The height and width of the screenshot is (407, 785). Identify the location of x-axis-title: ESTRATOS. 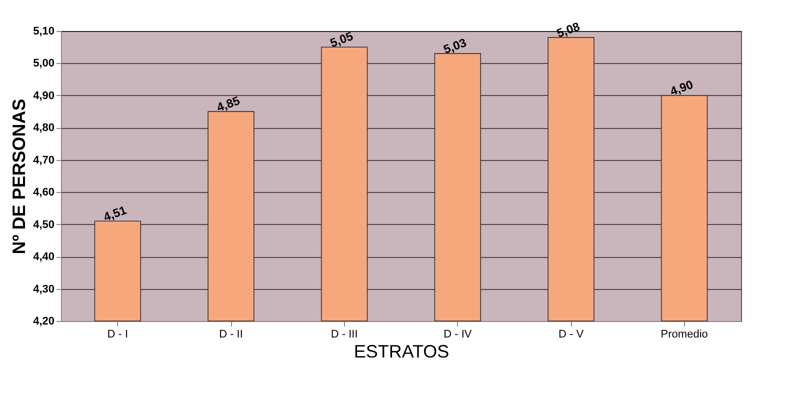
(402, 352).